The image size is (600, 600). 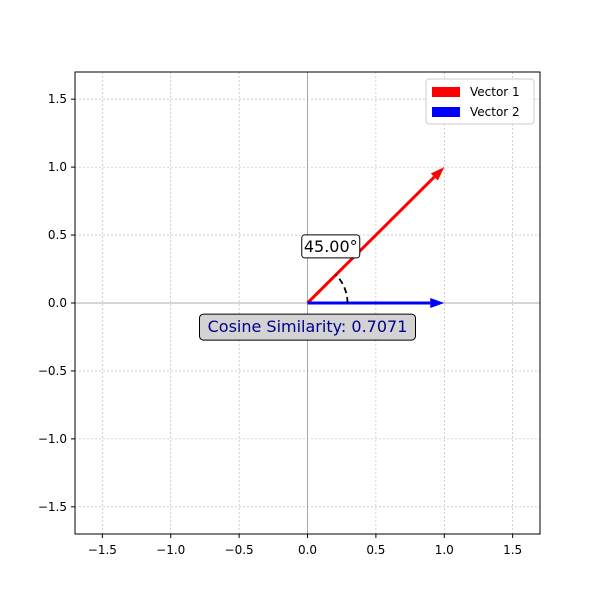 I want to click on angle-label: 45.00°, so click(x=331, y=246).